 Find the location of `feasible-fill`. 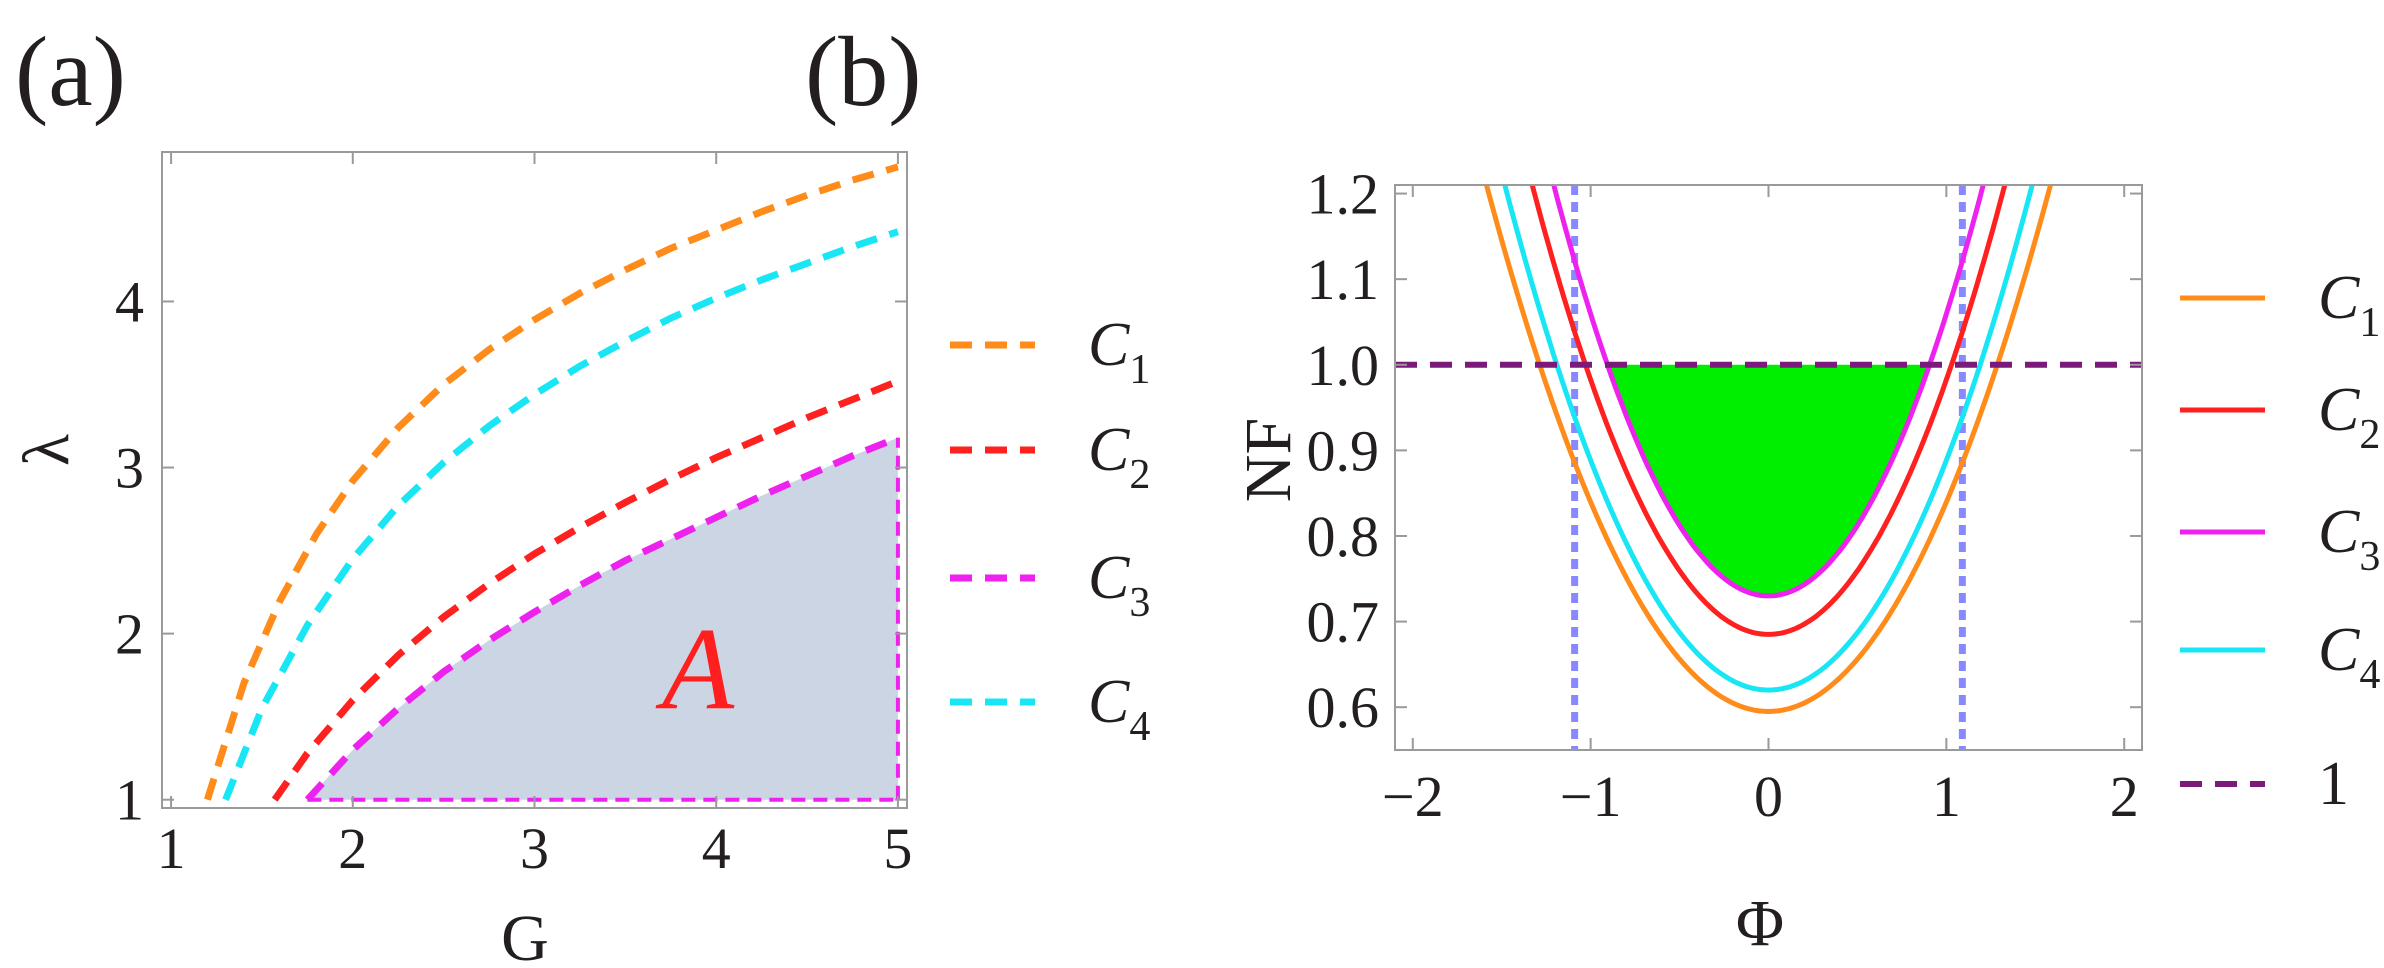

feasible-fill is located at coordinates (1768, 480).